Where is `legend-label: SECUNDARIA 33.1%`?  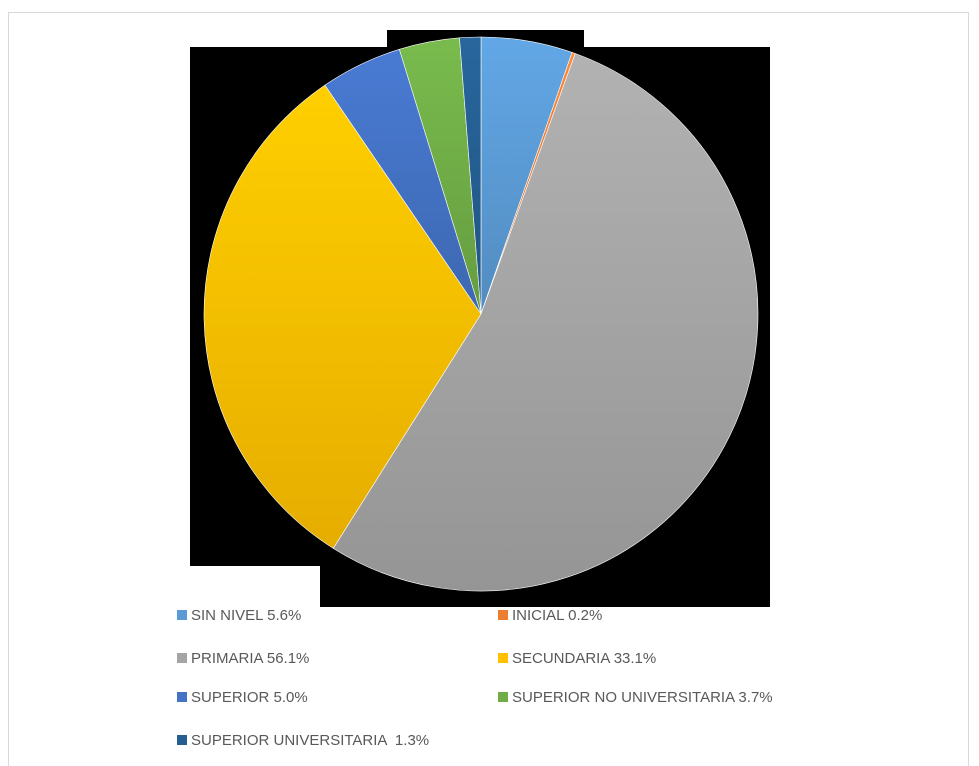 legend-label: SECUNDARIA 33.1% is located at coordinates (584, 658).